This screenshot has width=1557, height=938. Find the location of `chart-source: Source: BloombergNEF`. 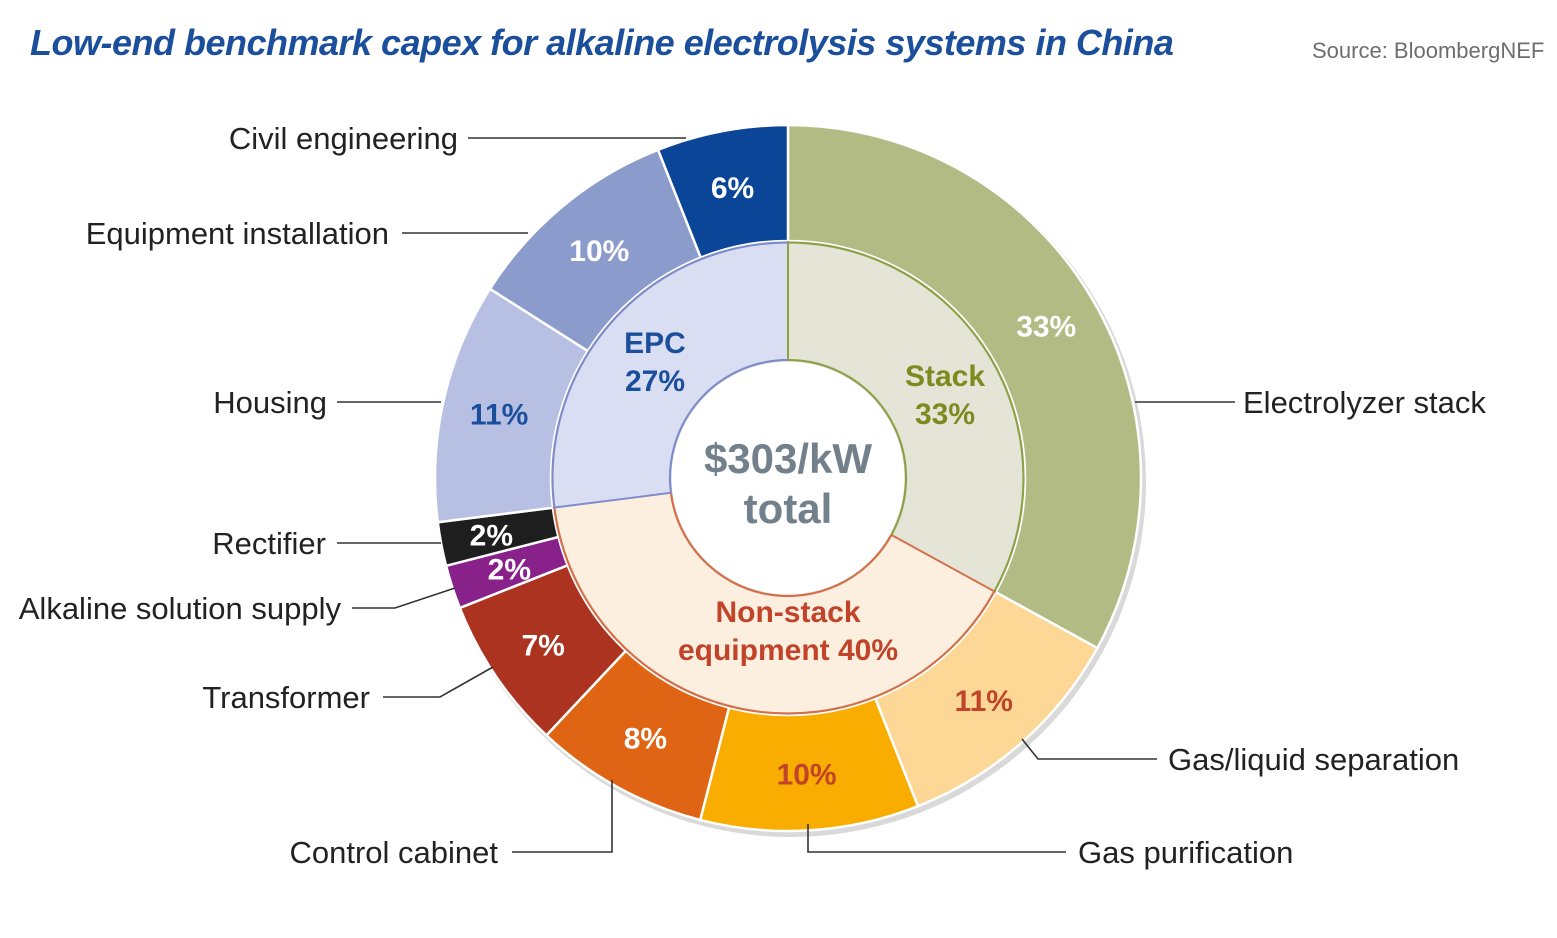

chart-source: Source: BloombergNEF is located at coordinates (1428, 50).